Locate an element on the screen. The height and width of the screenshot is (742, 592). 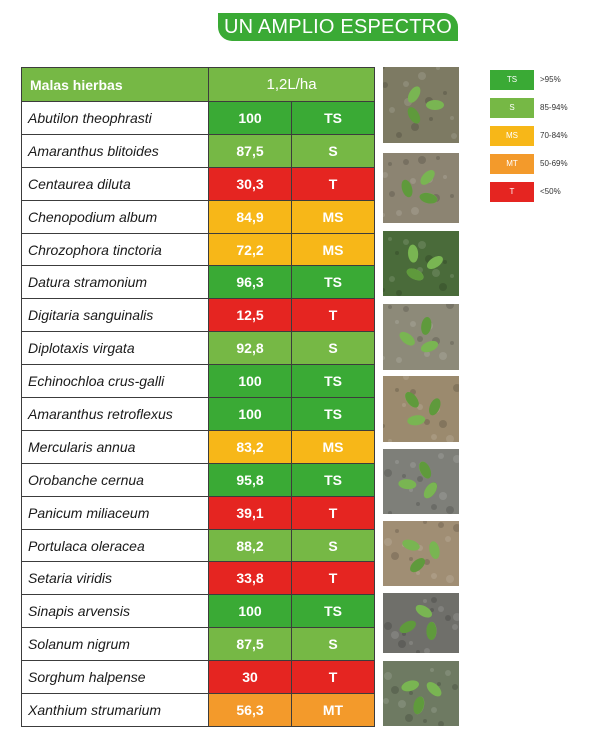
efficacy-value: 95,8 is located at coordinates (250, 479).